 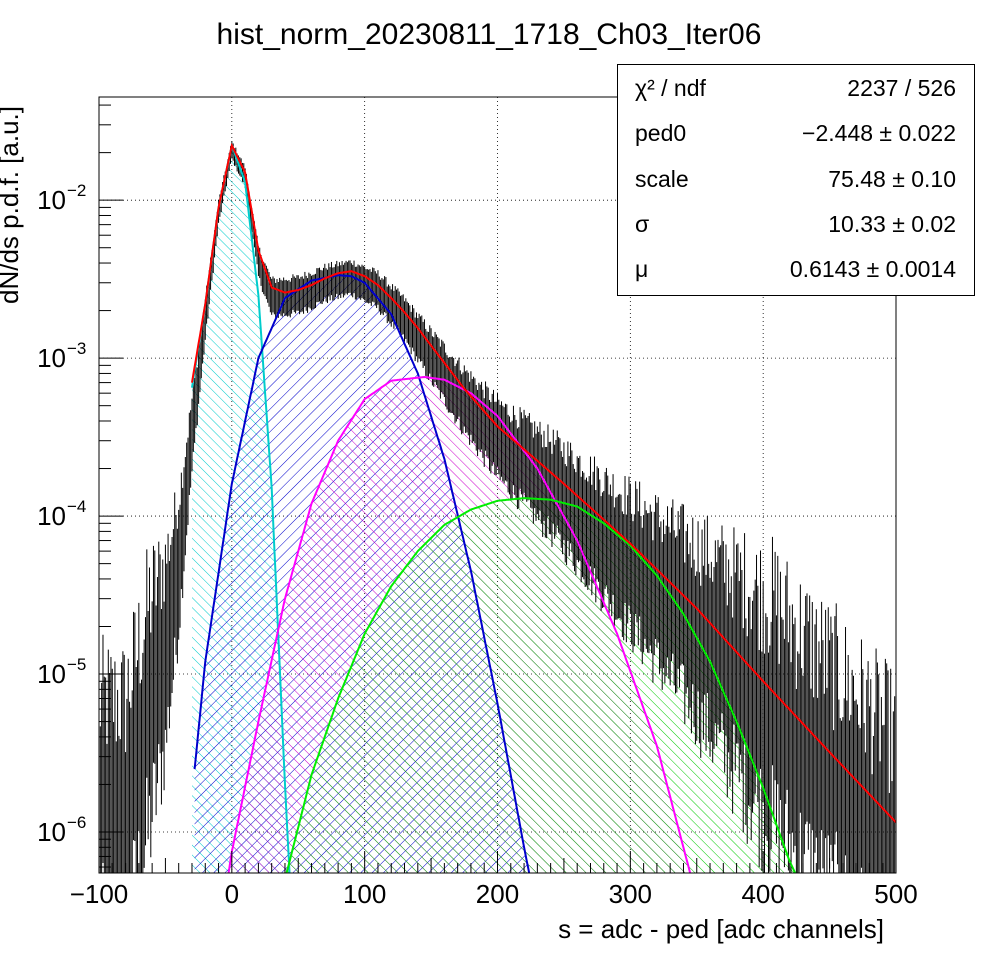 What do you see at coordinates (670, 88) in the screenshot?
I see `stats-label: χ² / ndf` at bounding box center [670, 88].